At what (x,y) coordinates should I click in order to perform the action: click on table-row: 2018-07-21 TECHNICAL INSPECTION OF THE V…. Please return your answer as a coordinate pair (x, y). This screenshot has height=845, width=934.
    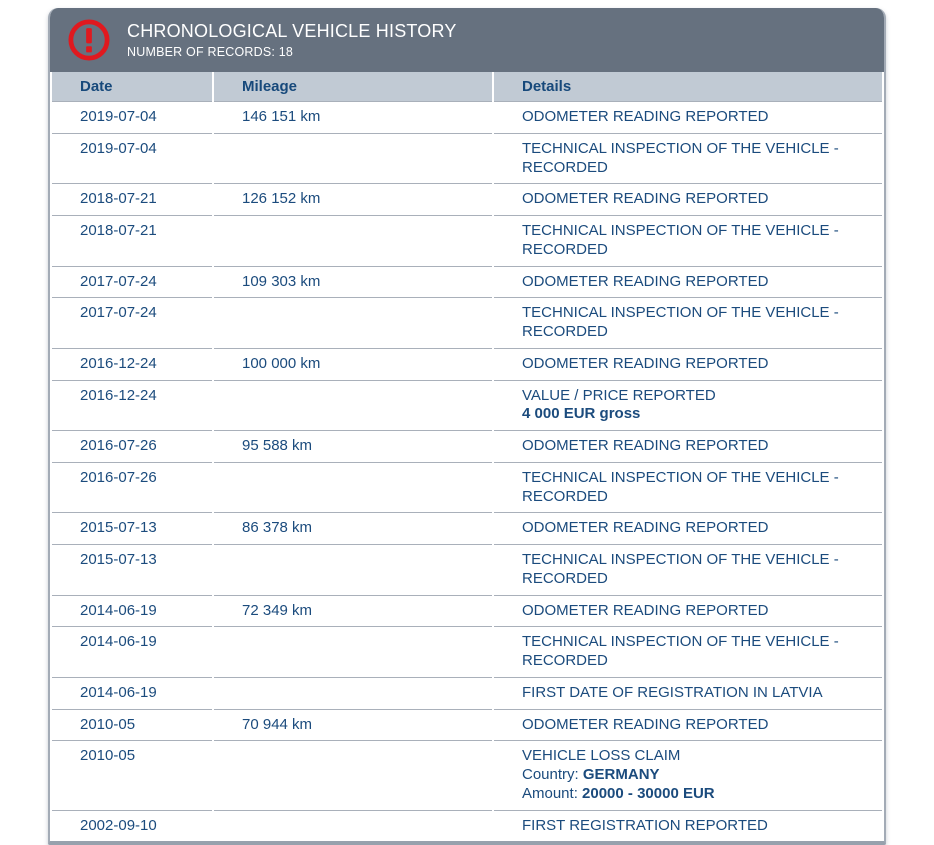
    Looking at the image, I should click on (467, 240).